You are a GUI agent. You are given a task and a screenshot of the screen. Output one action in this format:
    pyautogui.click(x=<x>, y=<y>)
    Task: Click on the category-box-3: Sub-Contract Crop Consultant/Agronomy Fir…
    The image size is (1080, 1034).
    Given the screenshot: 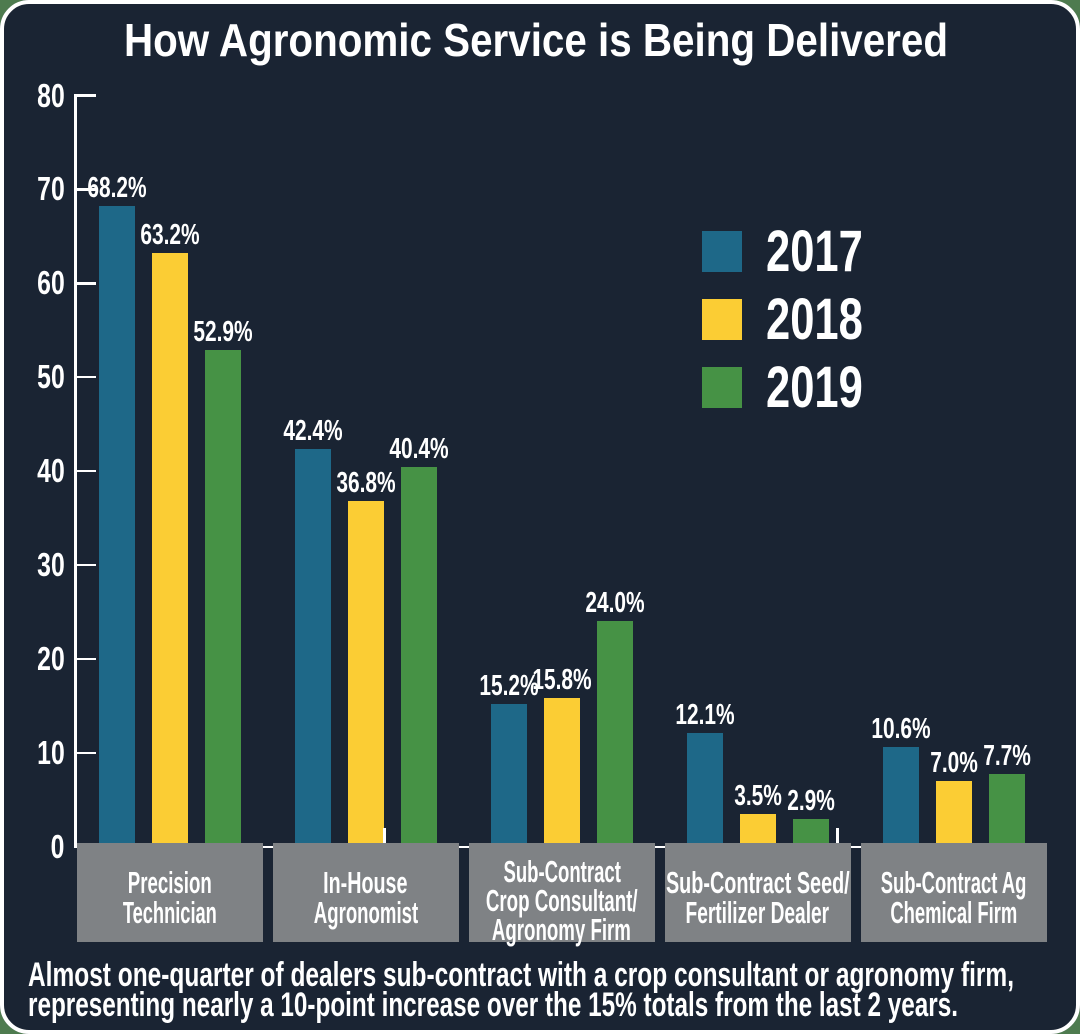 What is the action you would take?
    pyautogui.click(x=561, y=894)
    